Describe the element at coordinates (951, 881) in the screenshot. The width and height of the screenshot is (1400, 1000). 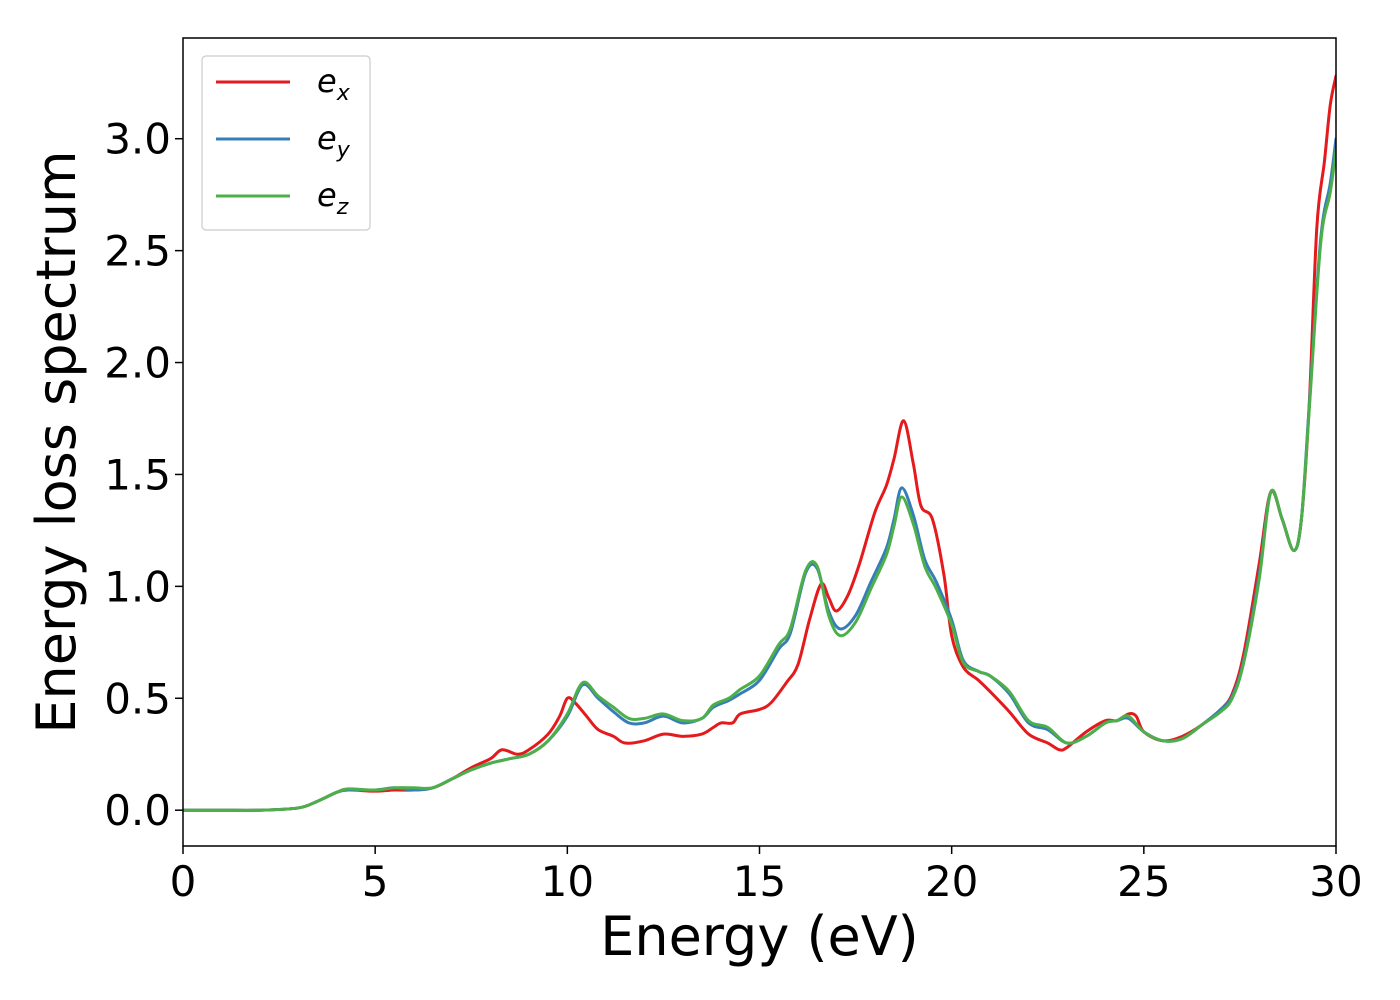
I see `x-tick-label: 20` at that location.